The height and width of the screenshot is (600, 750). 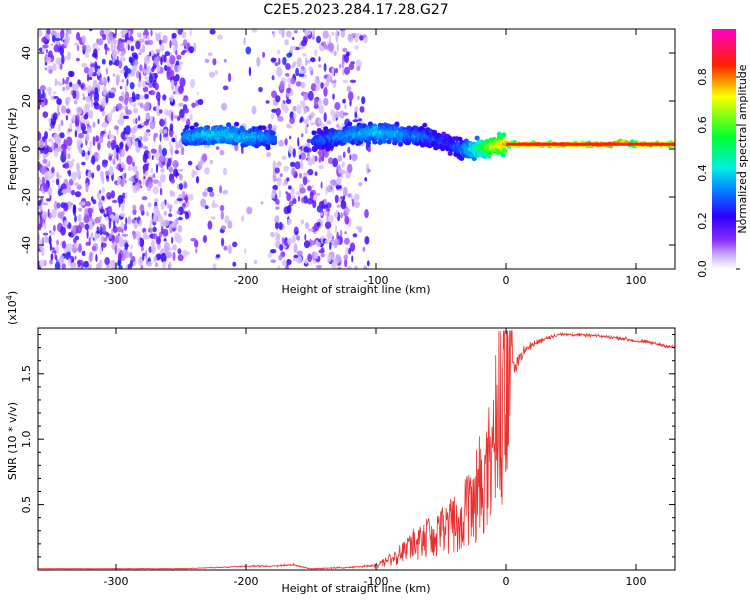 I want to click on colorbar-tick-label: 0.0, so click(x=702, y=269).